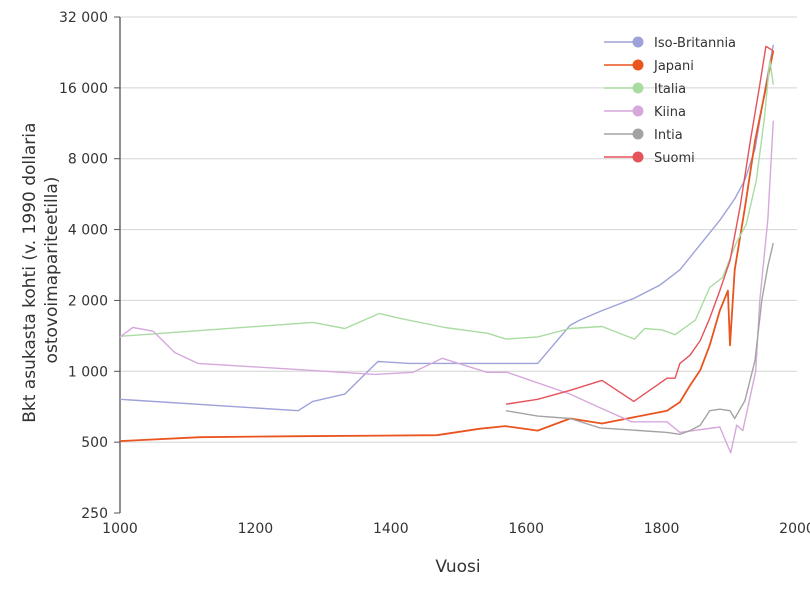  Describe the element at coordinates (89, 266) in the screenshot. I see `y-axis-ticks: 250 500 1 000 2 000 4 000 8 000 16 000 32 000` at that location.